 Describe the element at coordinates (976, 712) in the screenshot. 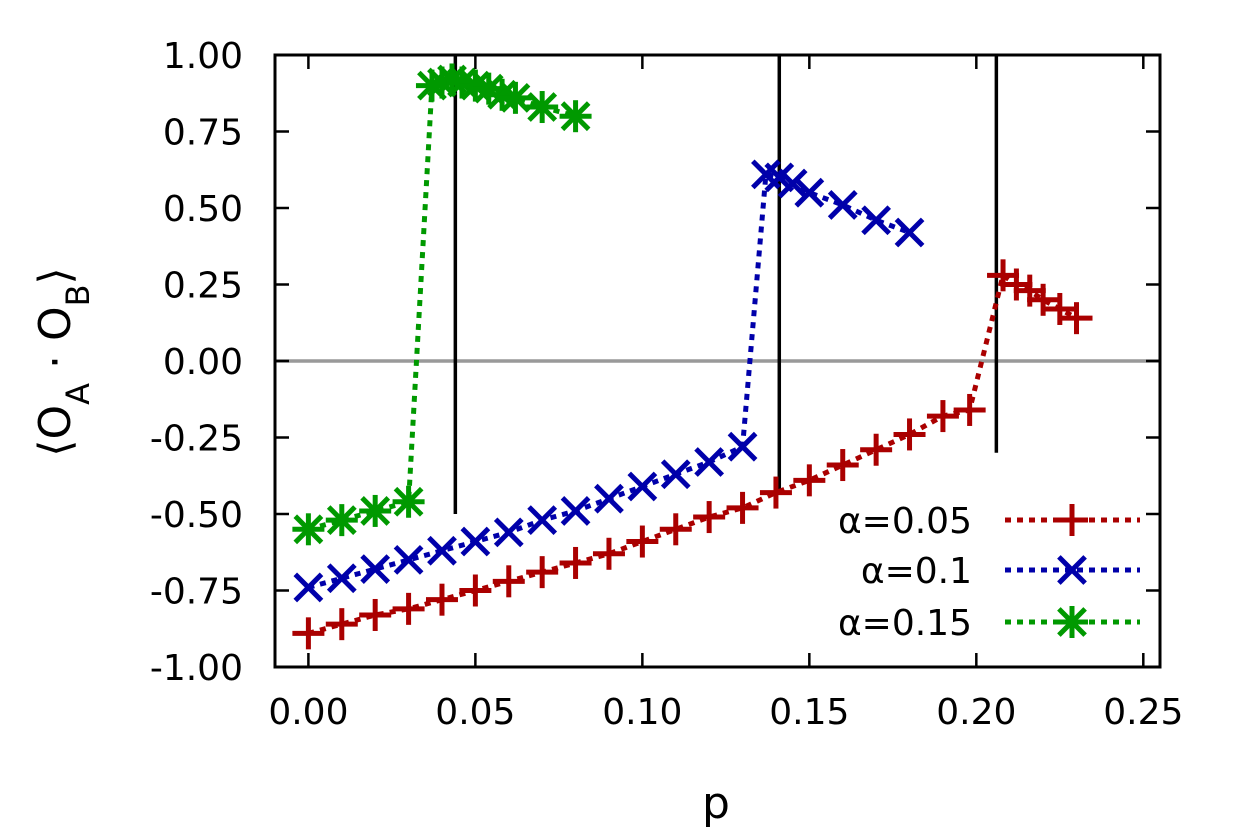

I see `x-tick-label: 0.20` at that location.